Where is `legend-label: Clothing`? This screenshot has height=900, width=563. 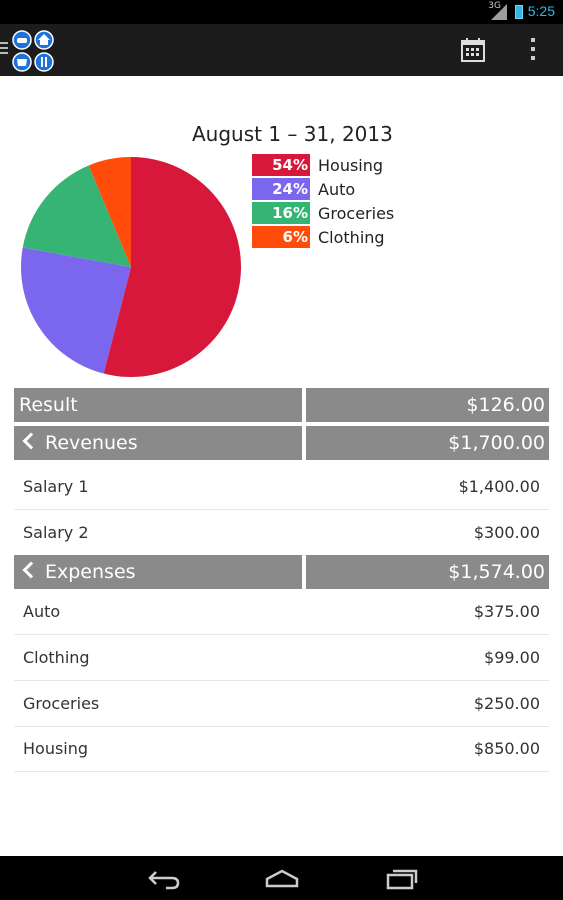
legend-label: Clothing is located at coordinates (351, 237).